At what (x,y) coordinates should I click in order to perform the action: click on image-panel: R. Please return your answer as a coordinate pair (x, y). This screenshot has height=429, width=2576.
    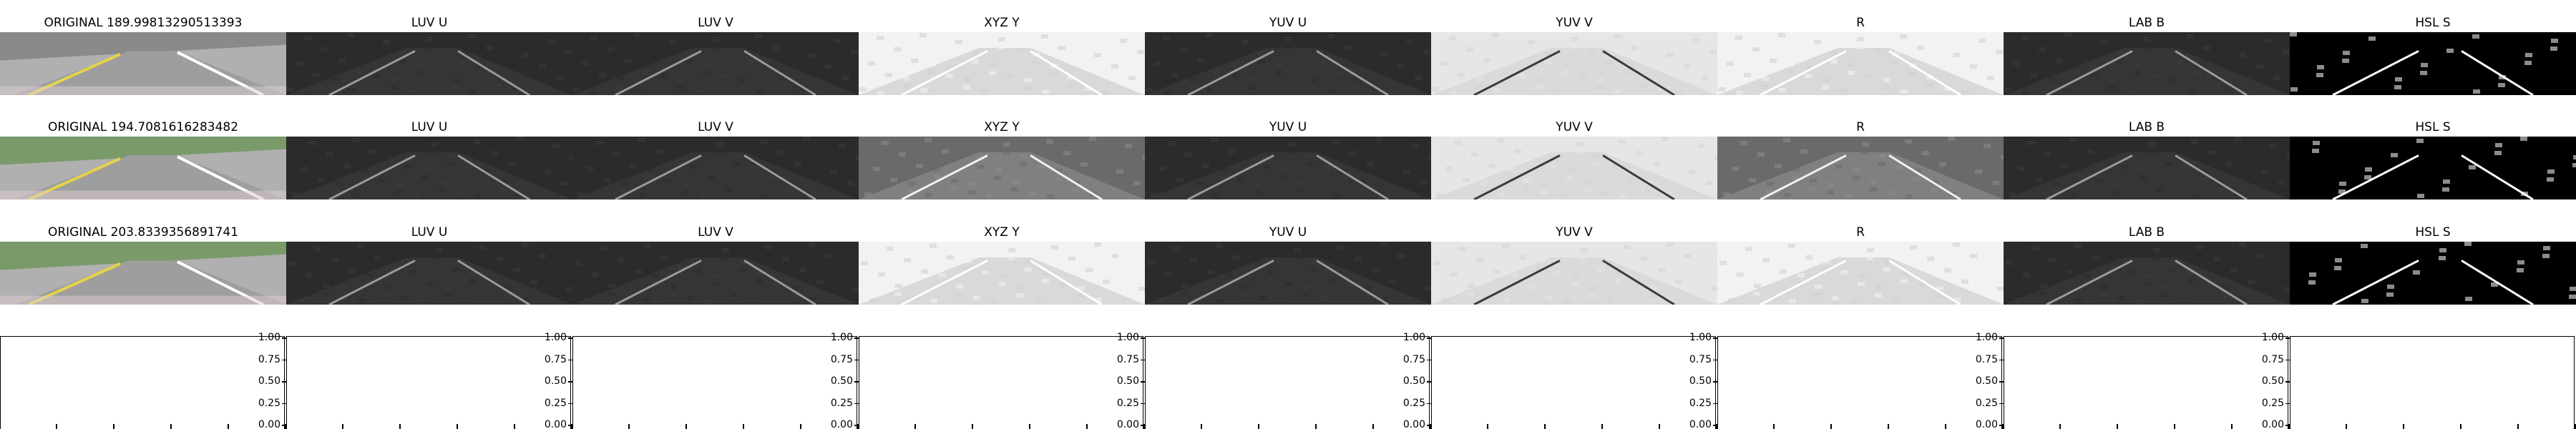
    Looking at the image, I should click on (1860, 159).